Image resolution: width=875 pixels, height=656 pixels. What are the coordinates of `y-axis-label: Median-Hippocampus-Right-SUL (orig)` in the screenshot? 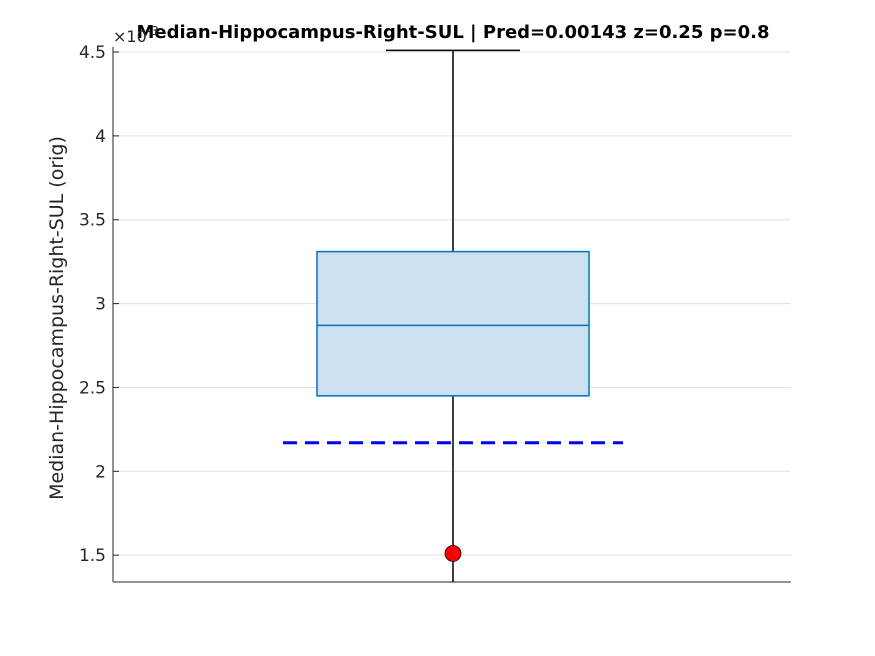 It's located at (57, 318).